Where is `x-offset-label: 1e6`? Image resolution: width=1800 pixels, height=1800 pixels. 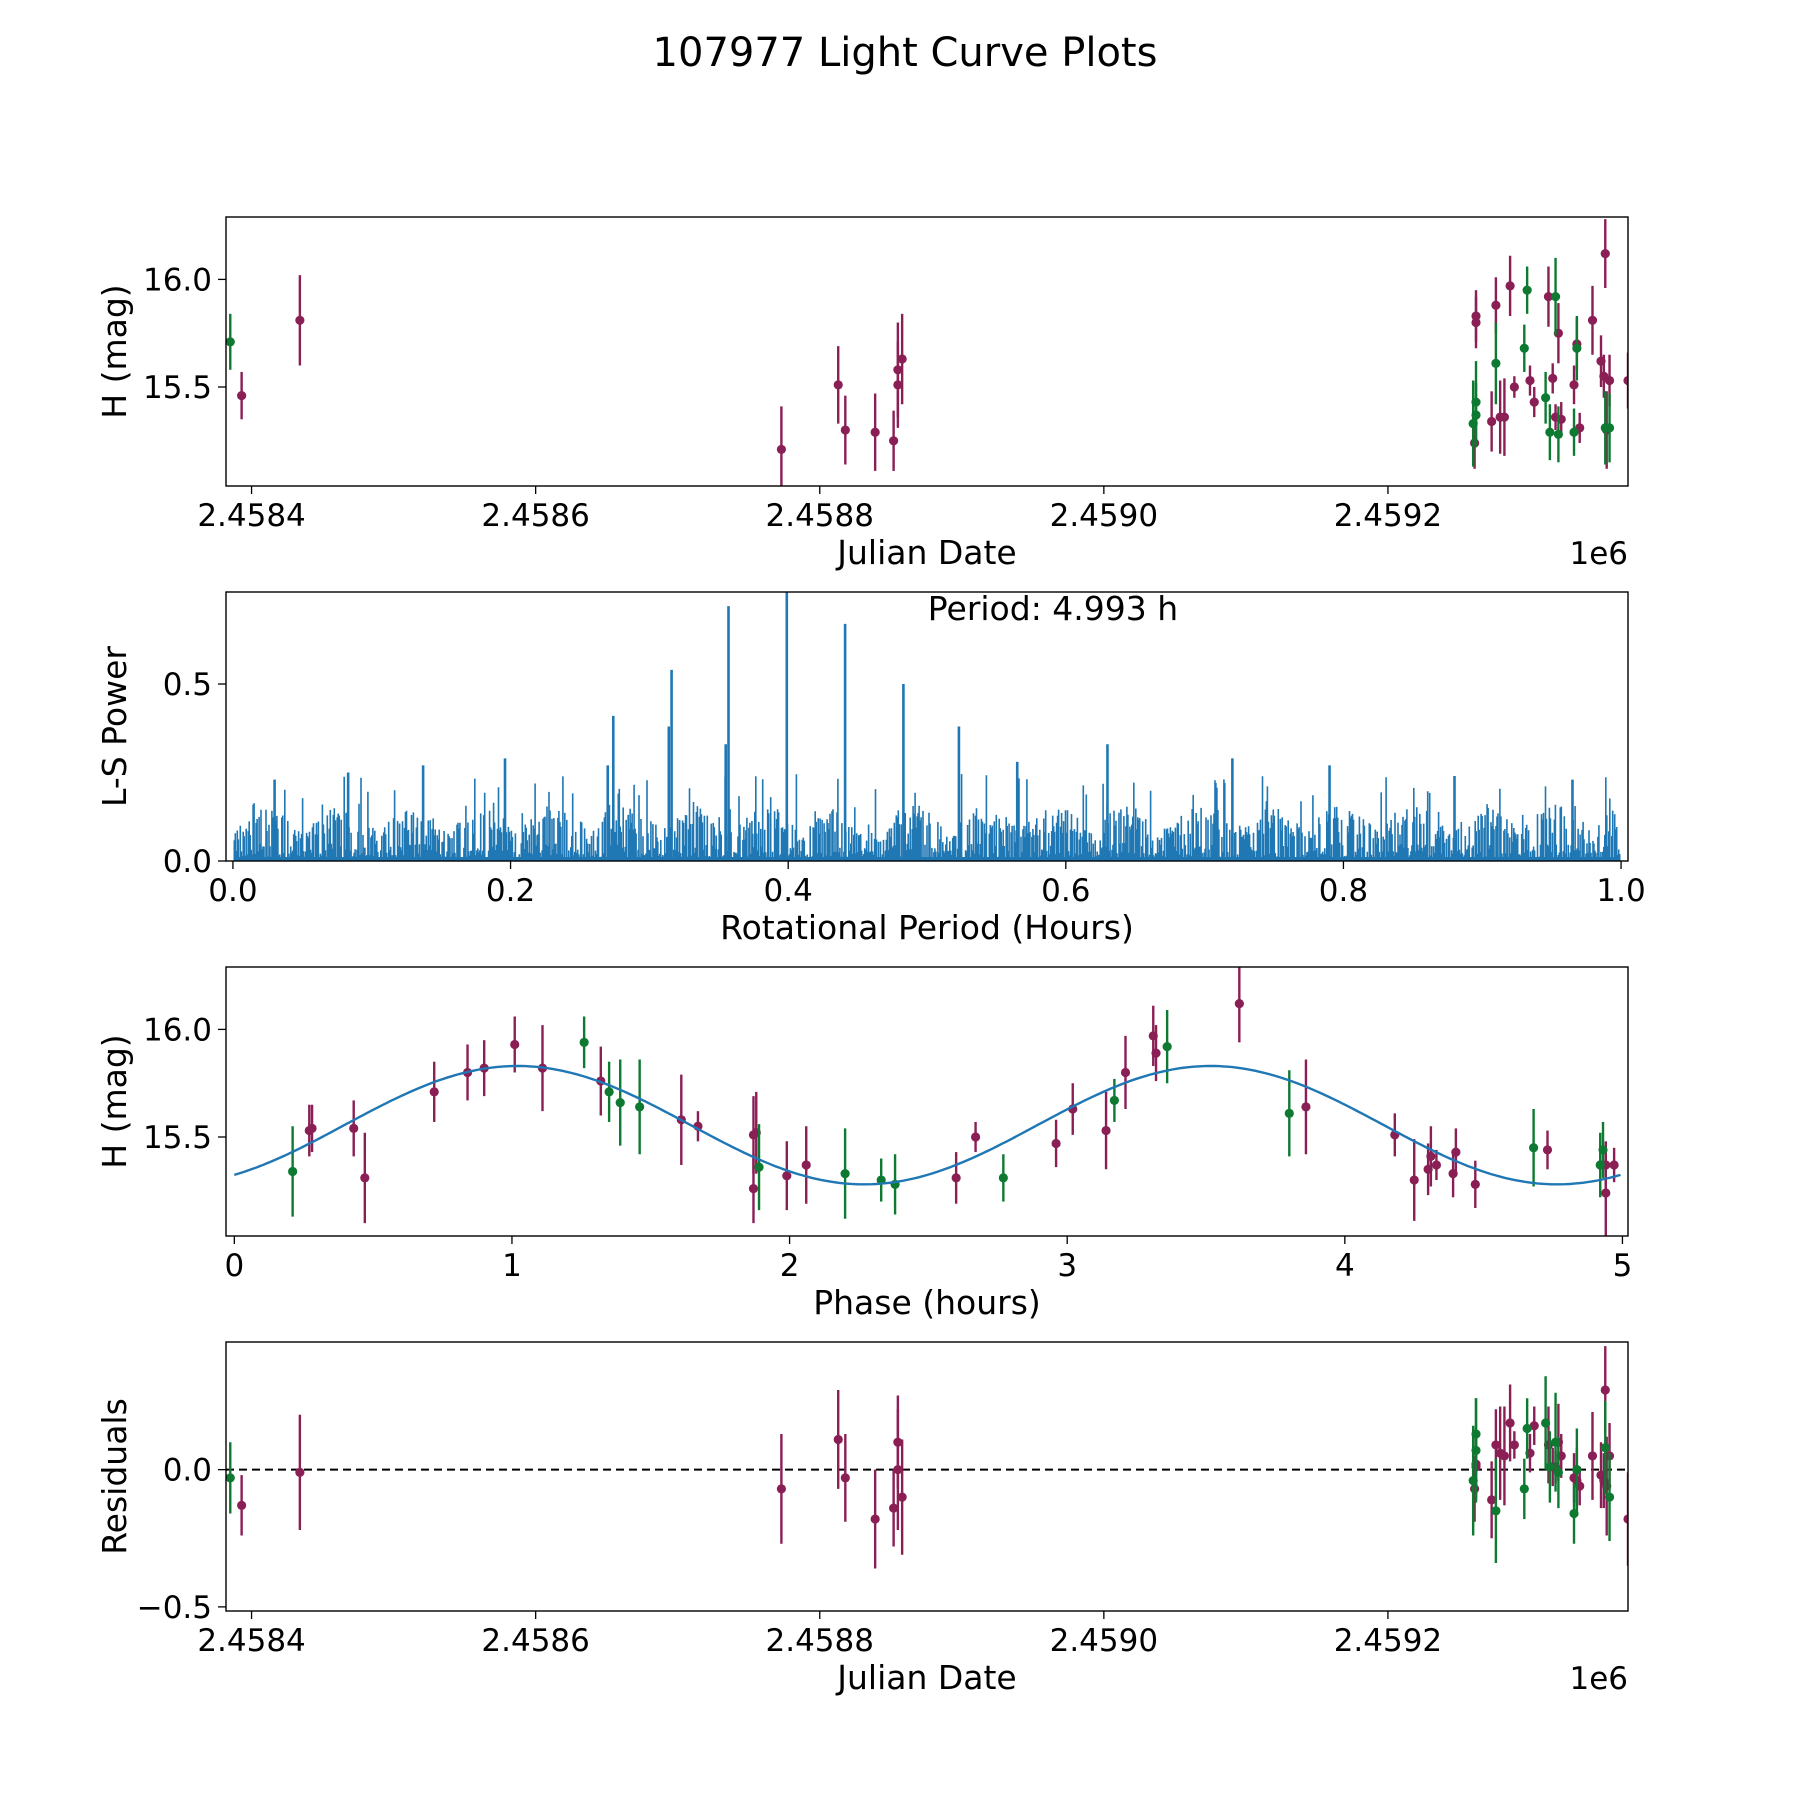 x-offset-label: 1e6 is located at coordinates (1598, 1679).